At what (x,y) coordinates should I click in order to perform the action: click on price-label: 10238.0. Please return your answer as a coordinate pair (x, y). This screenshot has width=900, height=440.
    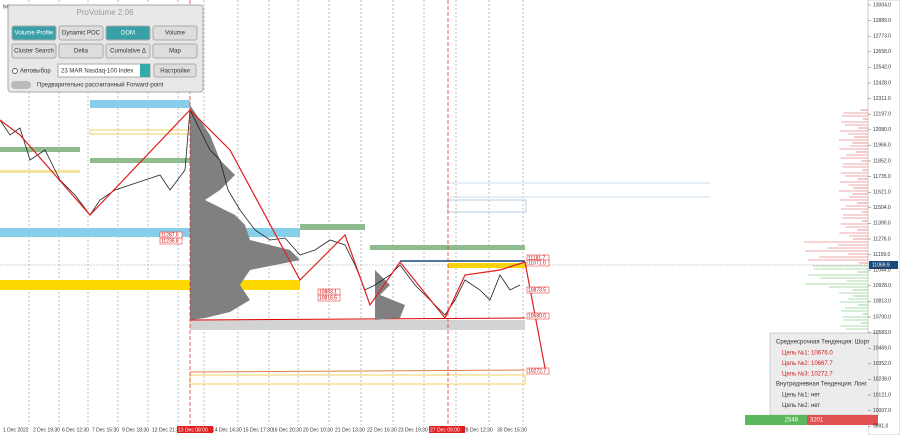
    Looking at the image, I should click on (882, 380).